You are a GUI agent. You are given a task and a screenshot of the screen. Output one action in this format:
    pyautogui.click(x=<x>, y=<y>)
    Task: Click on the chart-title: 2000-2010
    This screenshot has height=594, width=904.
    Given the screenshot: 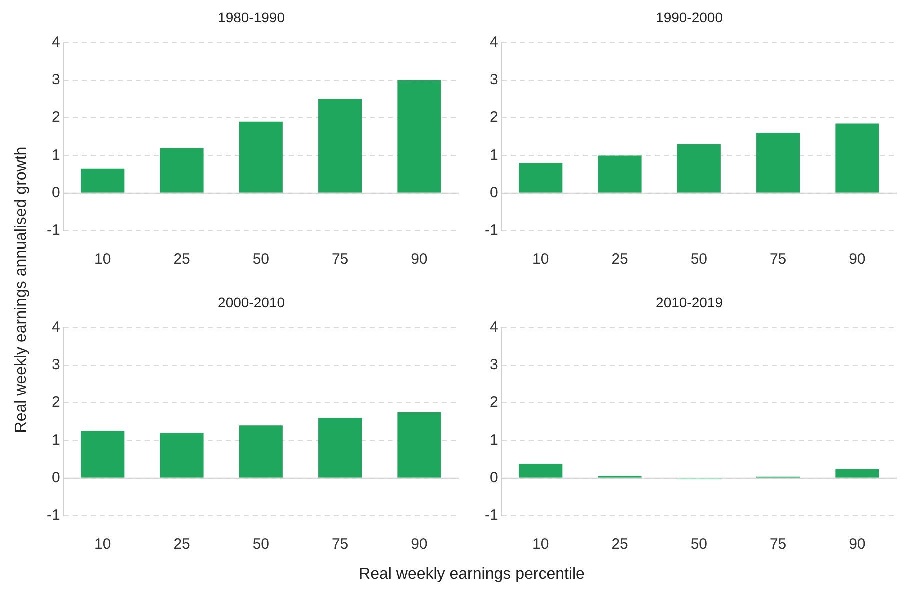 What is the action you would take?
    pyautogui.click(x=252, y=302)
    